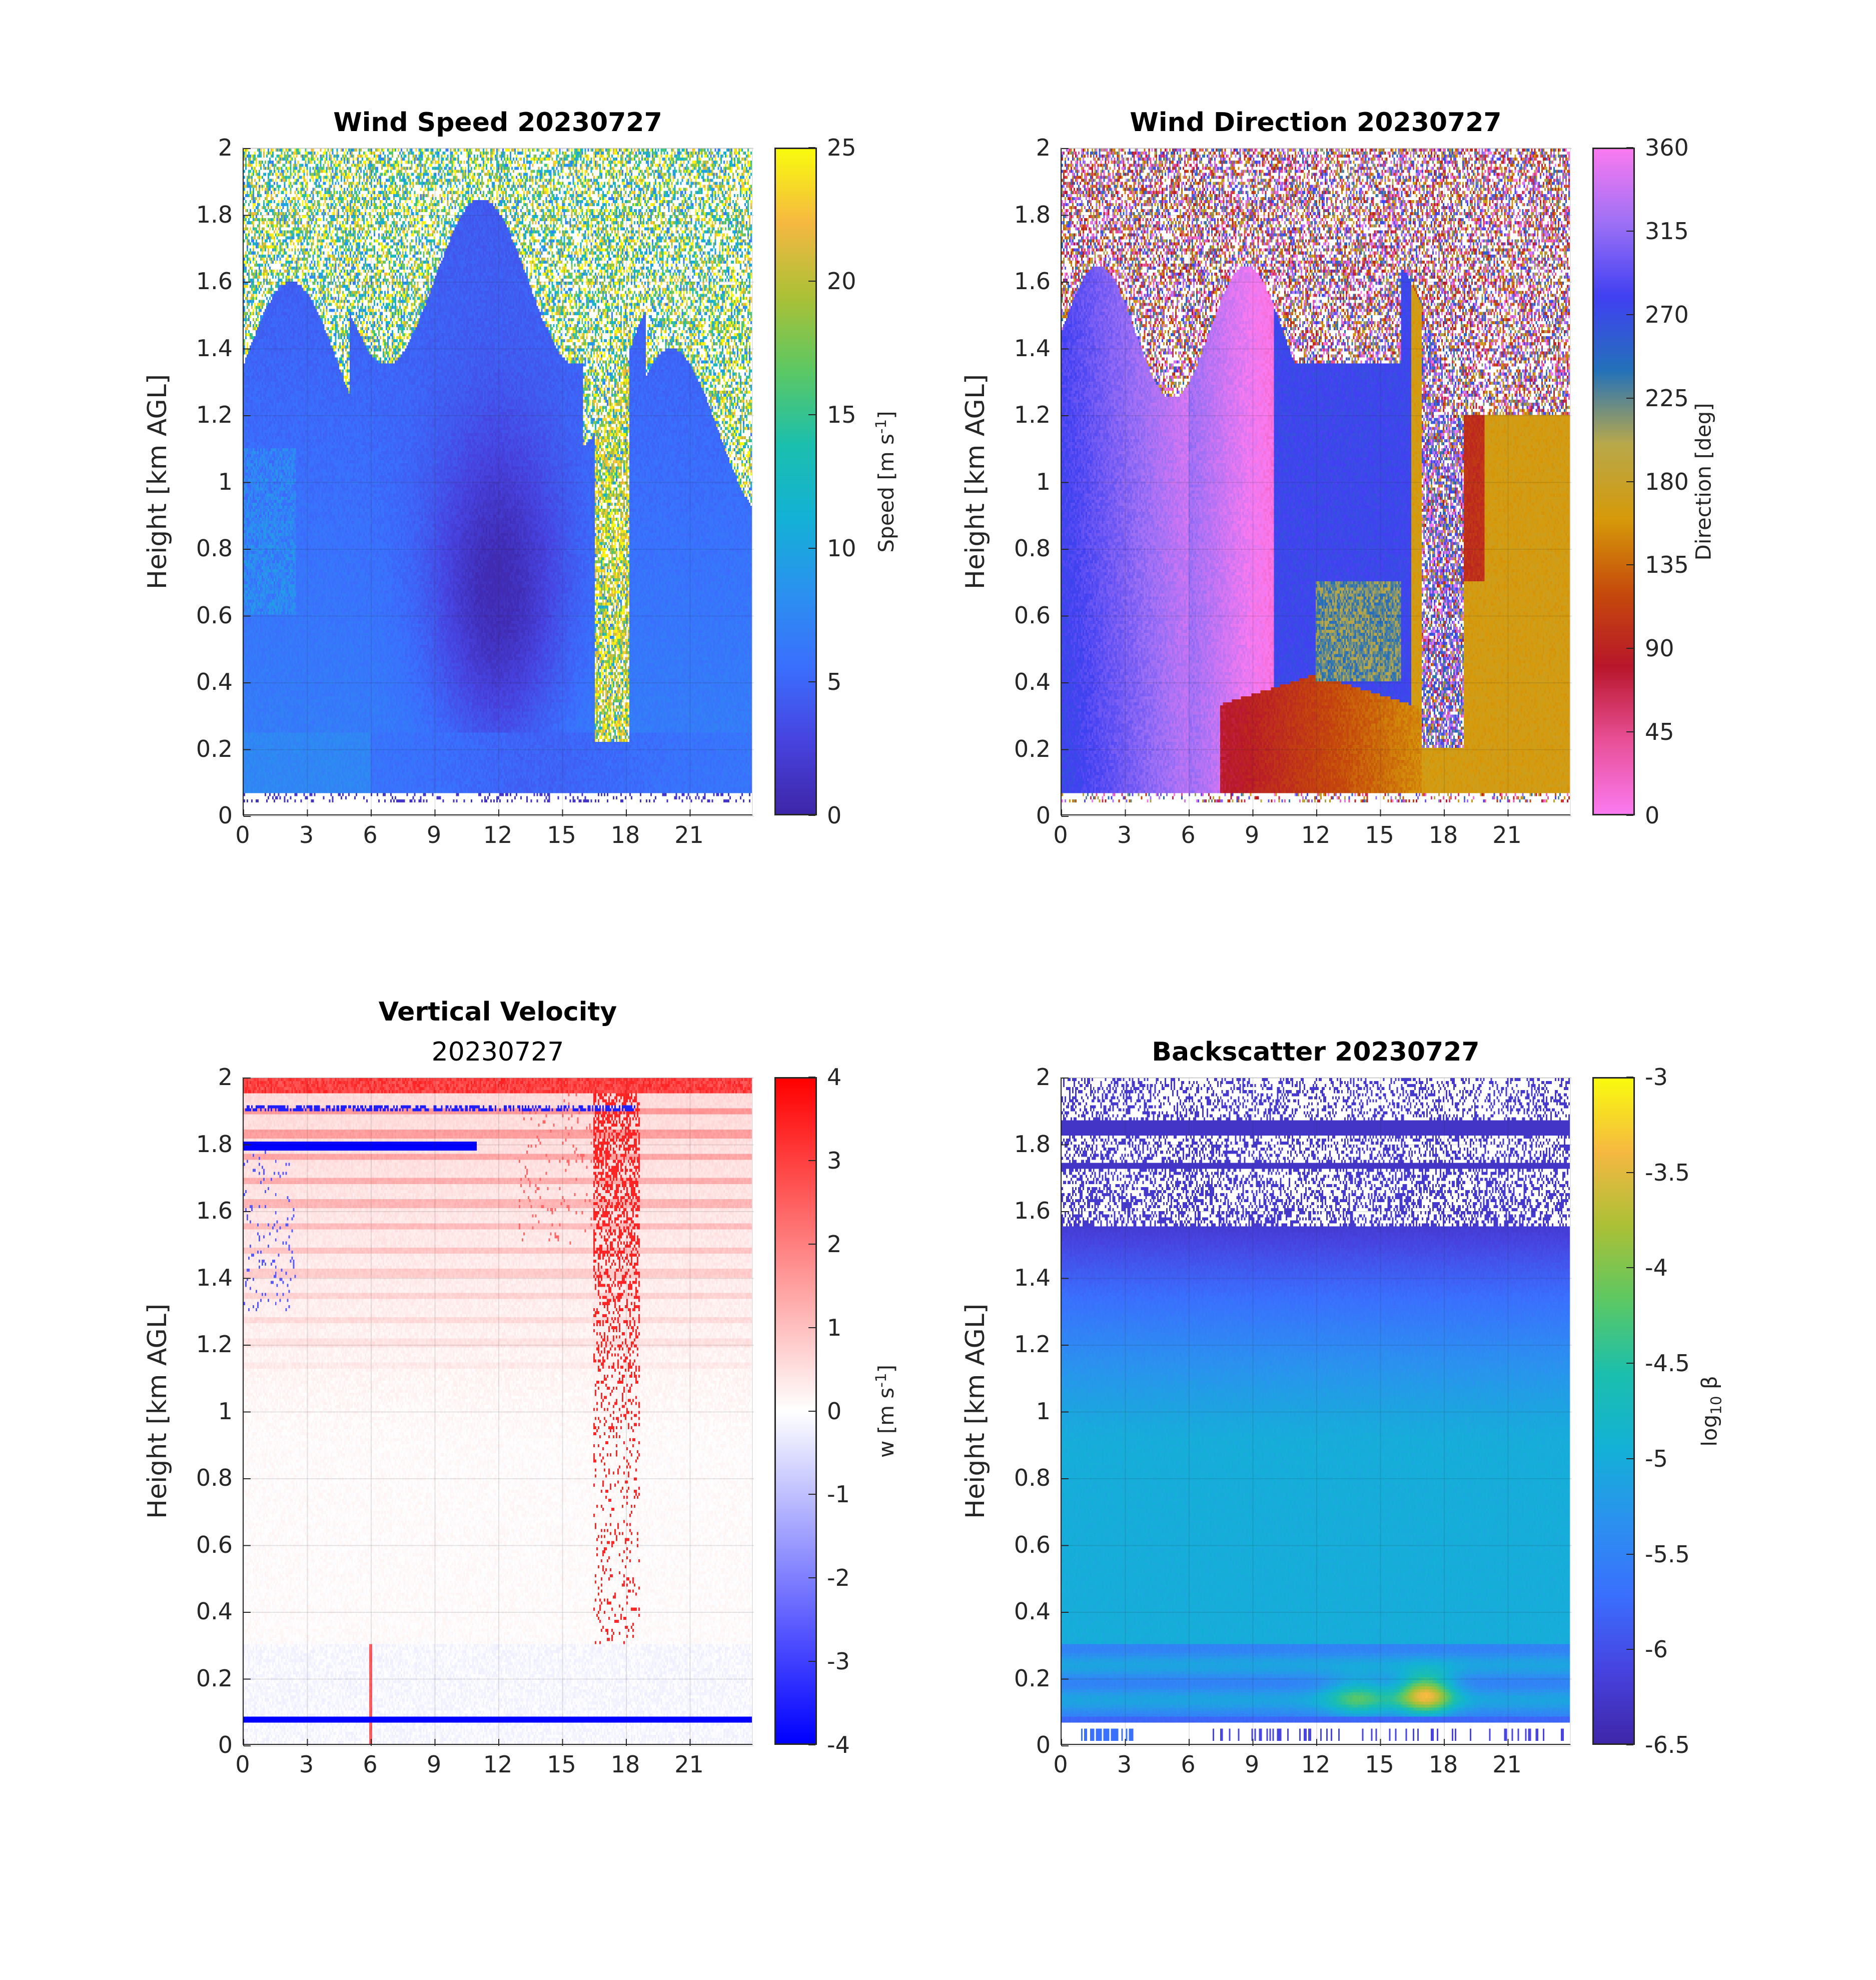 Image resolution: width=1876 pixels, height=1980 pixels. Describe the element at coordinates (834, 1327) in the screenshot. I see `colorbar-tick-label: 1` at that location.